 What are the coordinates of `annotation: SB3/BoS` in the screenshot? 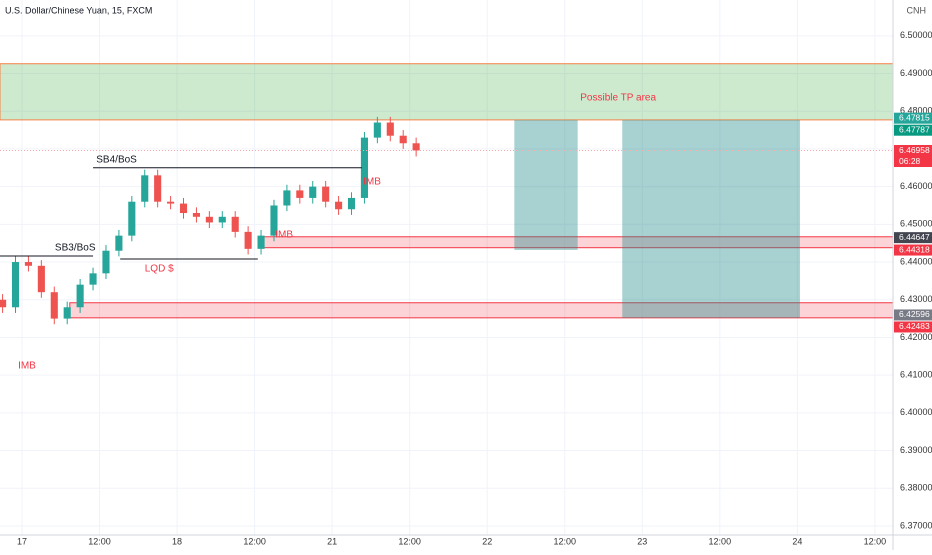 It's located at (75, 247).